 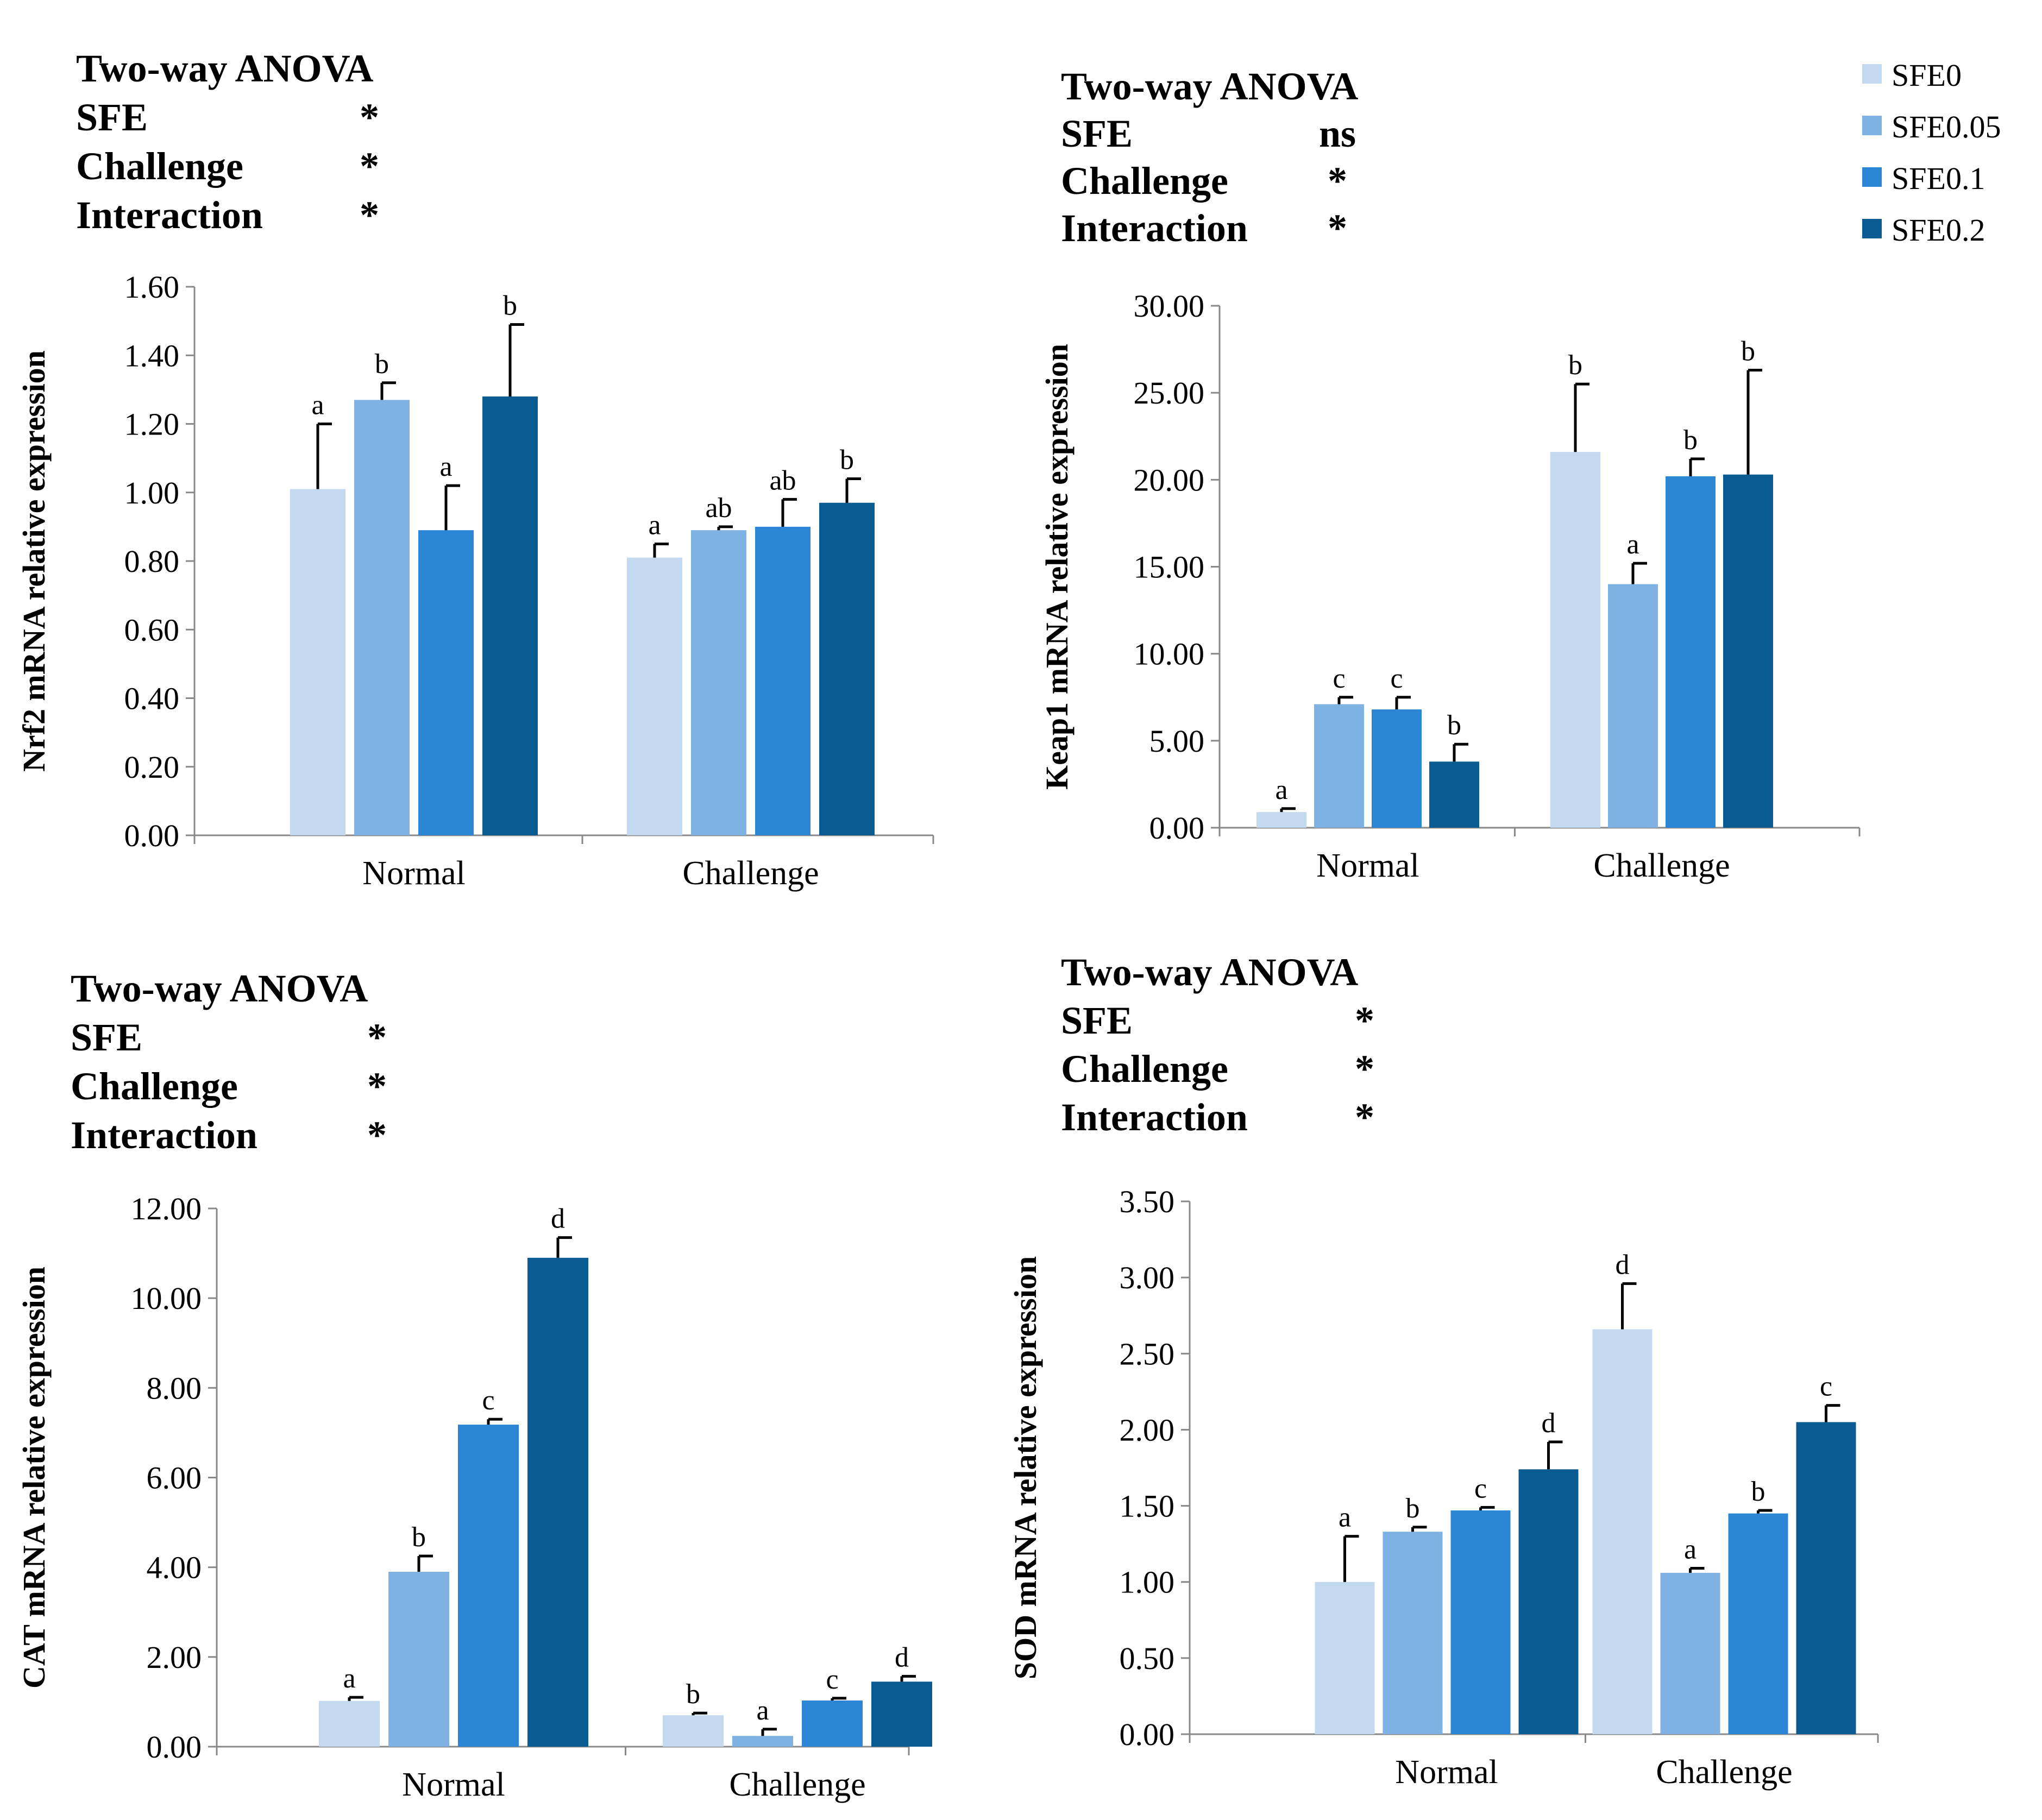 I want to click on y-tick-label: 30.00, so click(x=1169, y=306).